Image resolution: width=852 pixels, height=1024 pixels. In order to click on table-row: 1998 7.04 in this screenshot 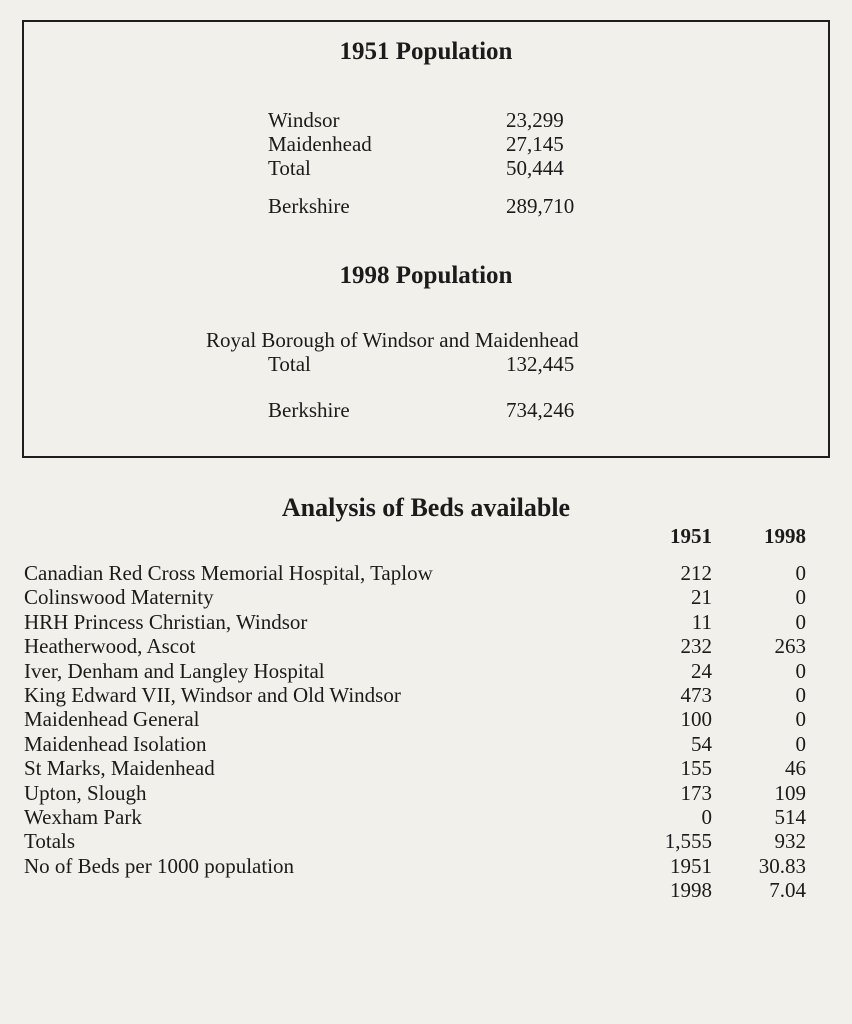, I will do `click(424, 890)`.